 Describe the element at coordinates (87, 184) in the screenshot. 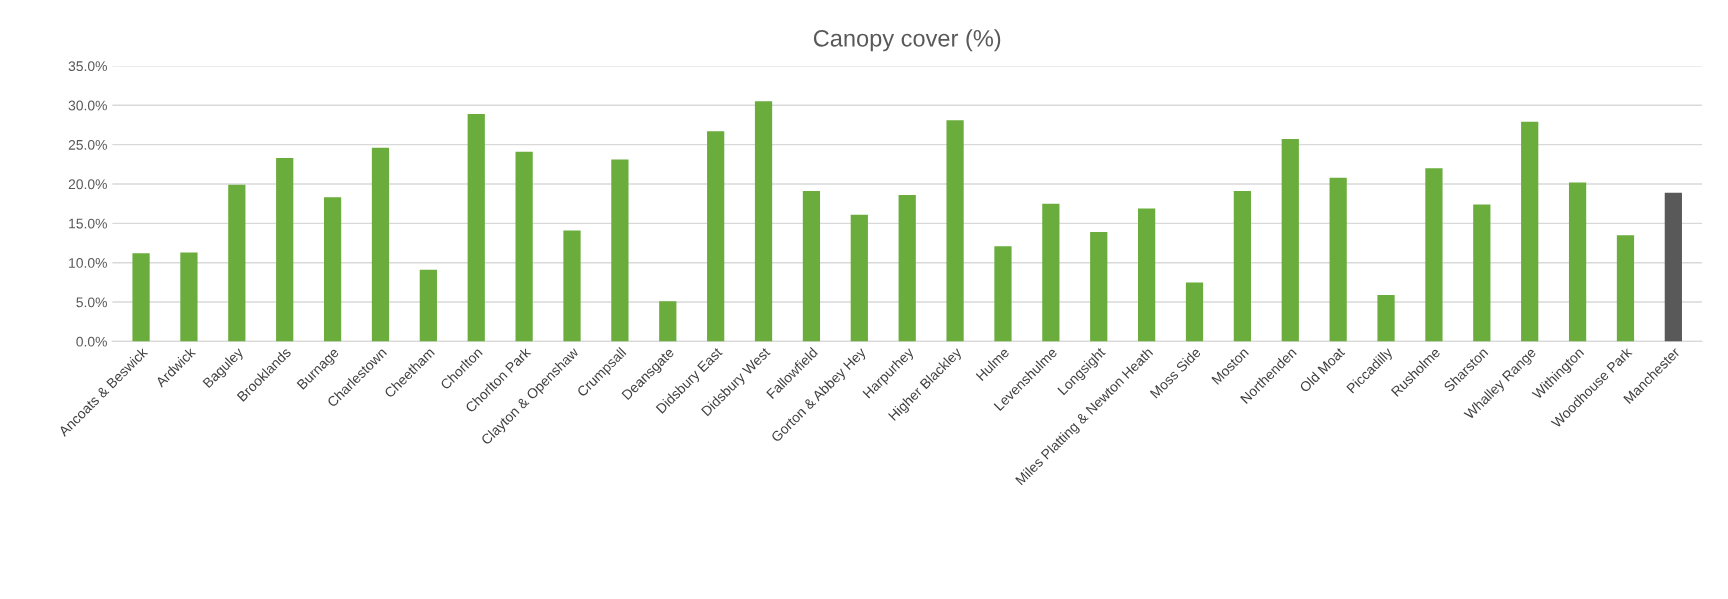

I see `y-tick-label: 20.0%` at that location.